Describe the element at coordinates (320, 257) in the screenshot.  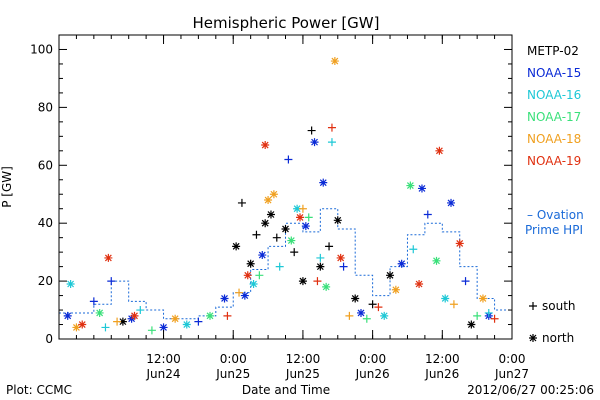
I see `point-noaa-16-7-glyph` at that location.